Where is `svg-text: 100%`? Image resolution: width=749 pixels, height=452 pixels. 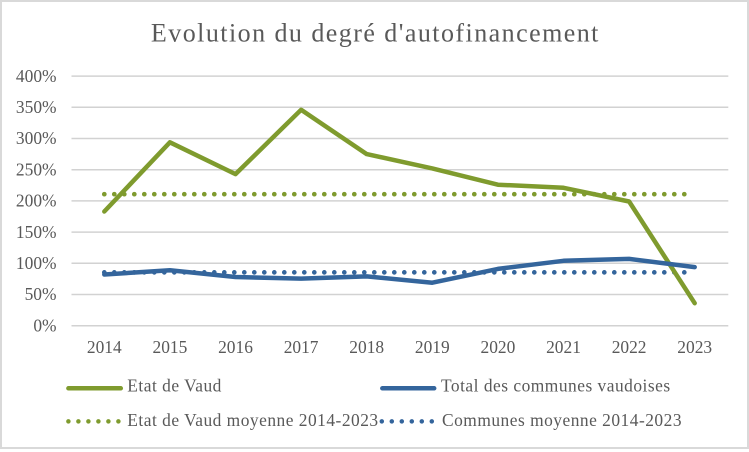 svg-text: 100% is located at coordinates (36, 263).